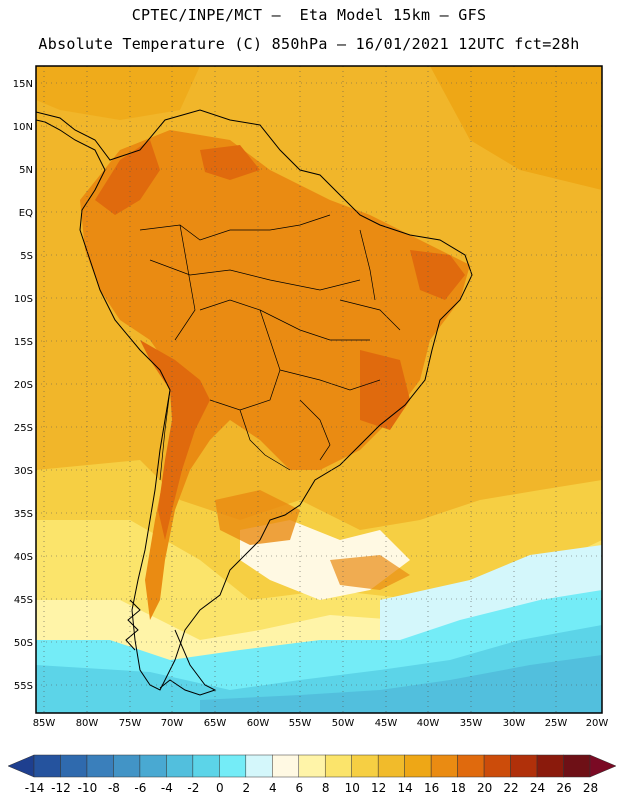  I want to click on colorbar-label: -8, so click(114, 788).